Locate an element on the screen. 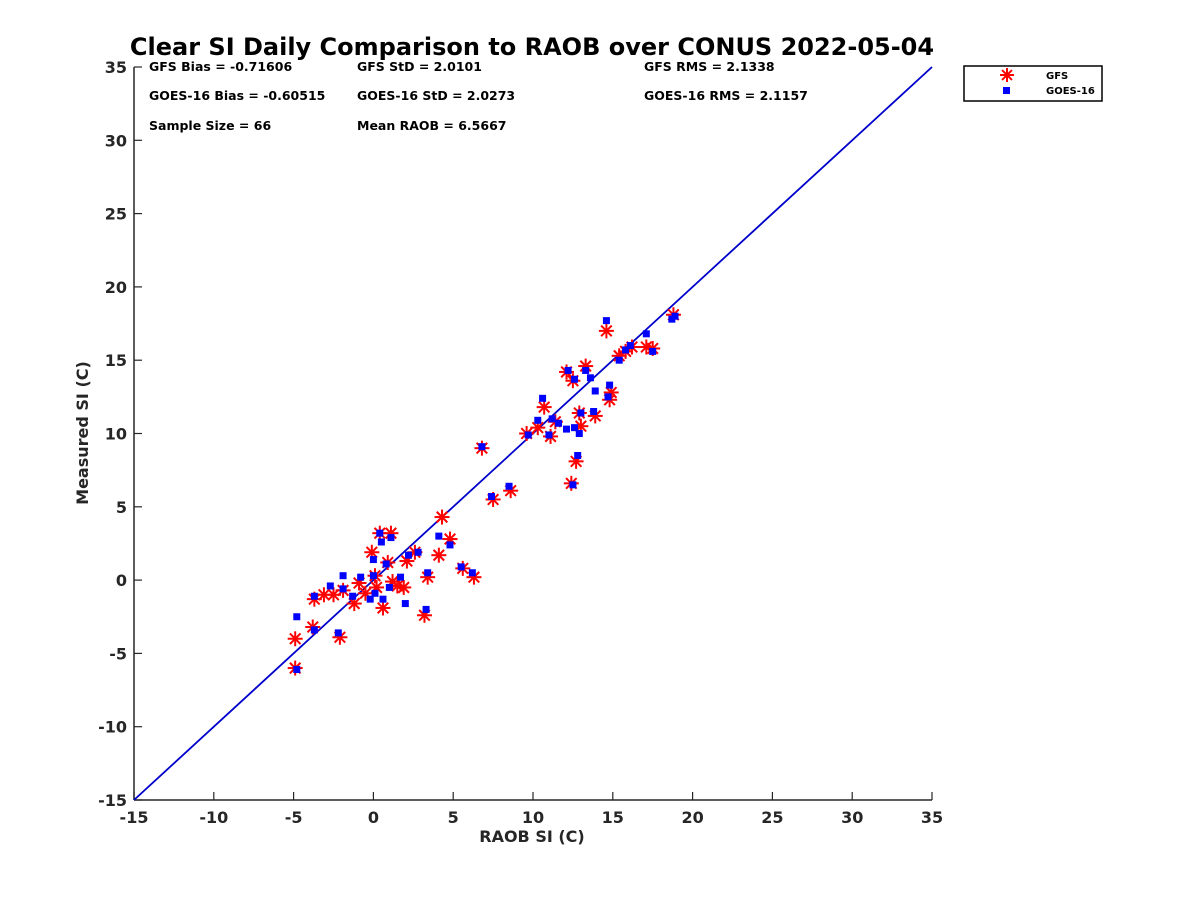 The height and width of the screenshot is (900, 1200). x-axis-label: RAOB SI (C) is located at coordinates (531, 836).